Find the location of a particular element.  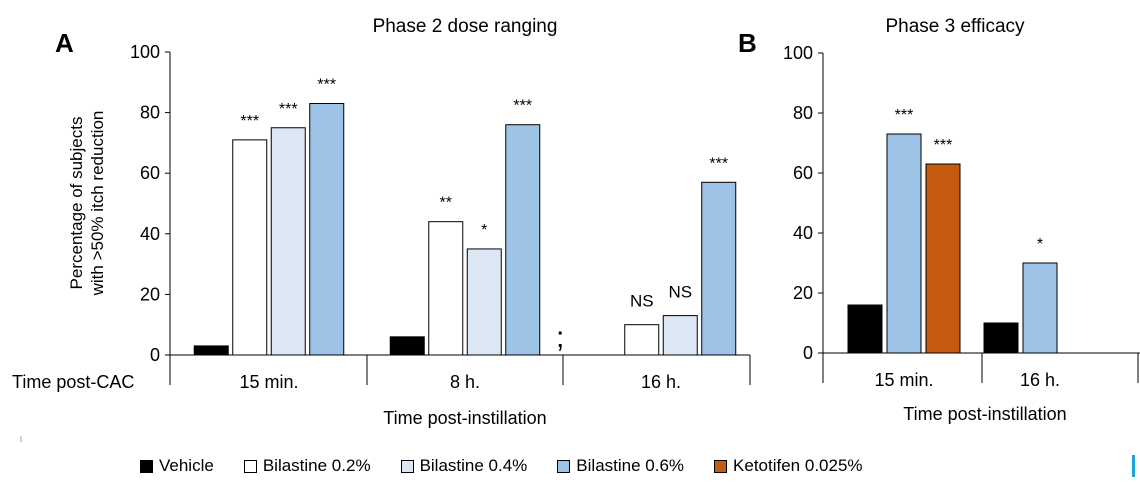

legend-item-vehicle: Vehicle is located at coordinates (177, 466).